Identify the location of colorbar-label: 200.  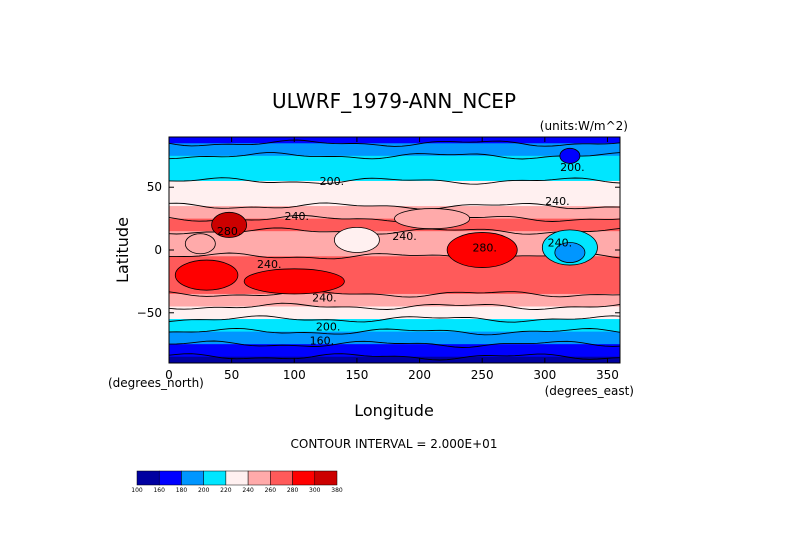
(204, 490).